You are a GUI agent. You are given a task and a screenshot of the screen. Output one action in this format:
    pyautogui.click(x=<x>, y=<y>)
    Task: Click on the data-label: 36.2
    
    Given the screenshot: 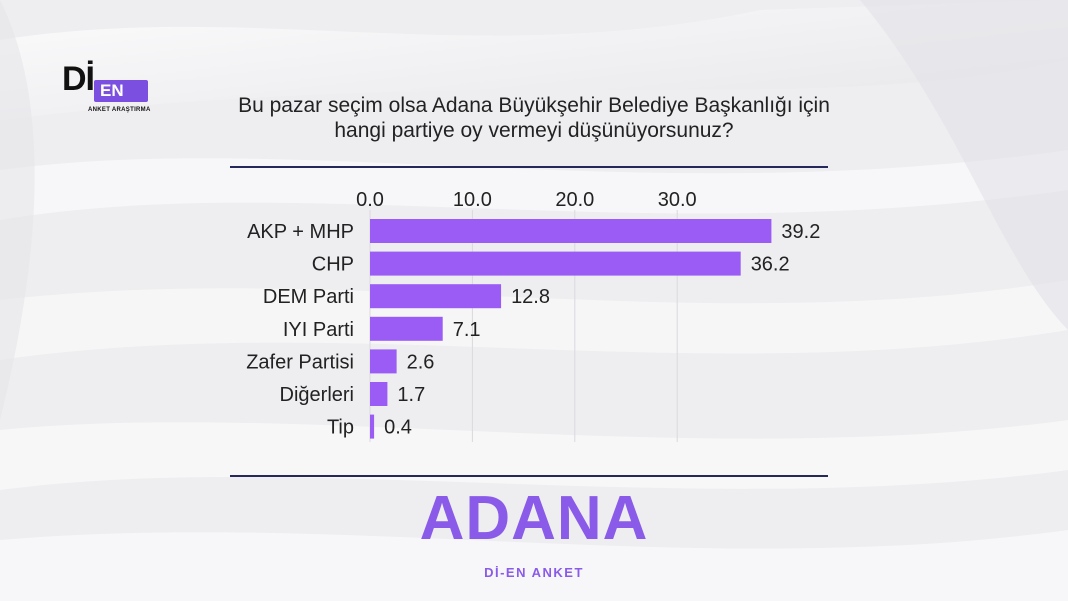 What is the action you would take?
    pyautogui.click(x=770, y=265)
    